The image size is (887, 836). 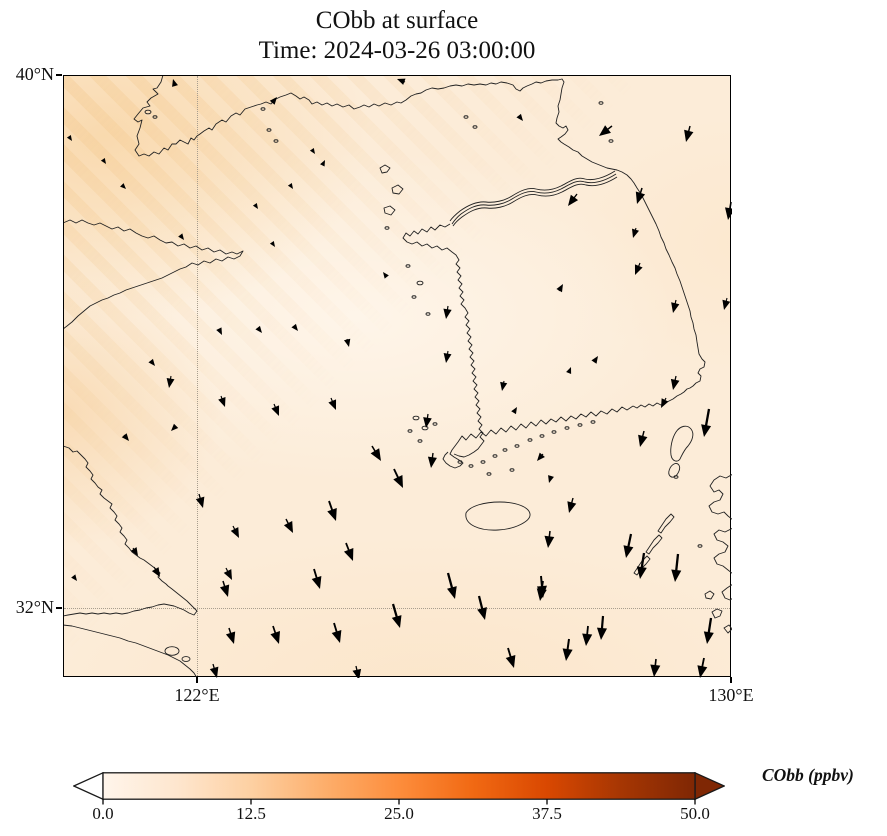 What do you see at coordinates (399, 802) in the screenshot?
I see `colorbar-tickmarks` at bounding box center [399, 802].